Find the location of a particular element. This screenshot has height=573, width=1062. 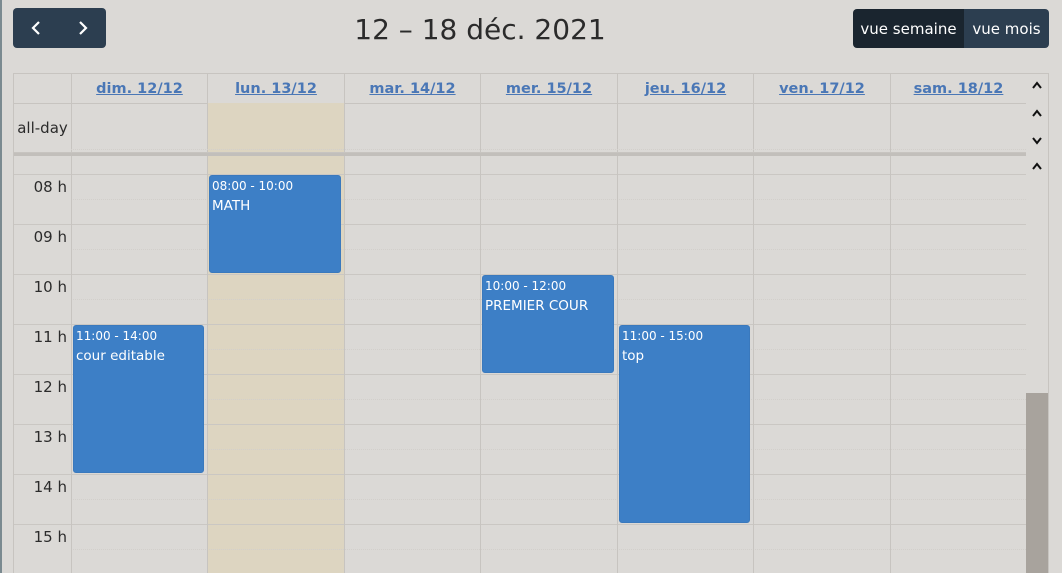

event-time: 08:00 - 10:00 is located at coordinates (253, 186).